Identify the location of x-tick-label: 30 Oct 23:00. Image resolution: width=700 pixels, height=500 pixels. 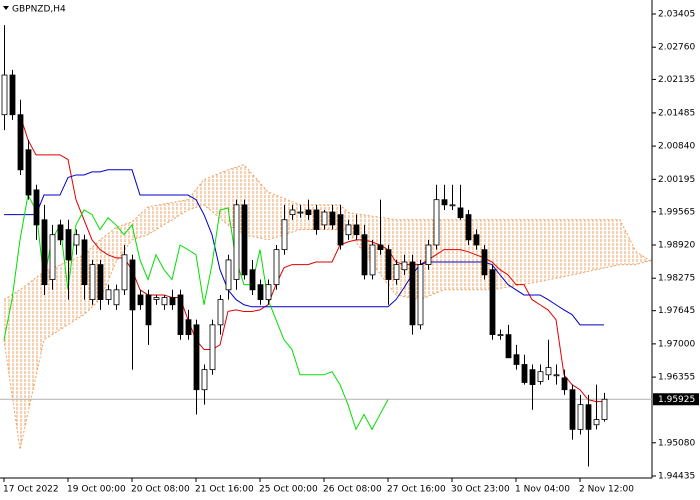
(480, 490).